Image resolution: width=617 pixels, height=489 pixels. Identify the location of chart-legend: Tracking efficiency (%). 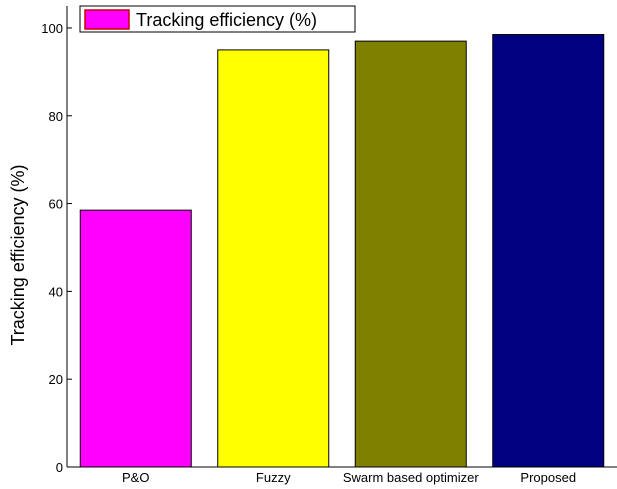
(217, 19).